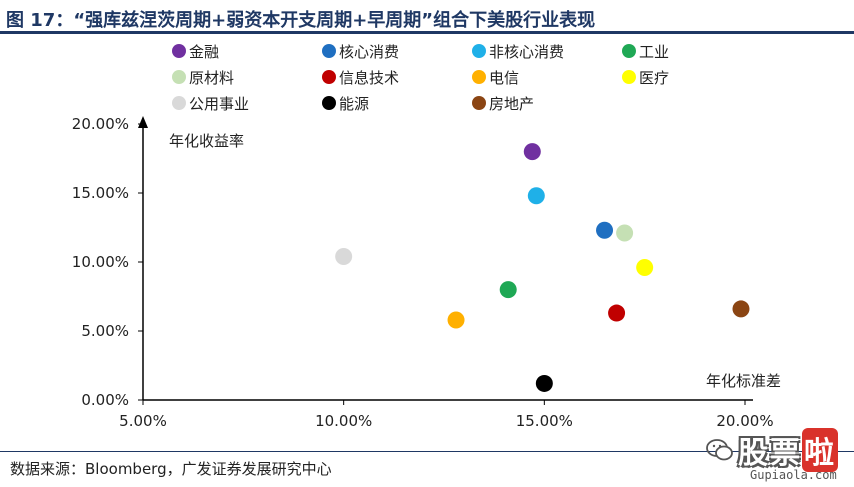  What do you see at coordinates (770, 453) in the screenshot?
I see `watermark-logo-text: 股票` at bounding box center [770, 453].